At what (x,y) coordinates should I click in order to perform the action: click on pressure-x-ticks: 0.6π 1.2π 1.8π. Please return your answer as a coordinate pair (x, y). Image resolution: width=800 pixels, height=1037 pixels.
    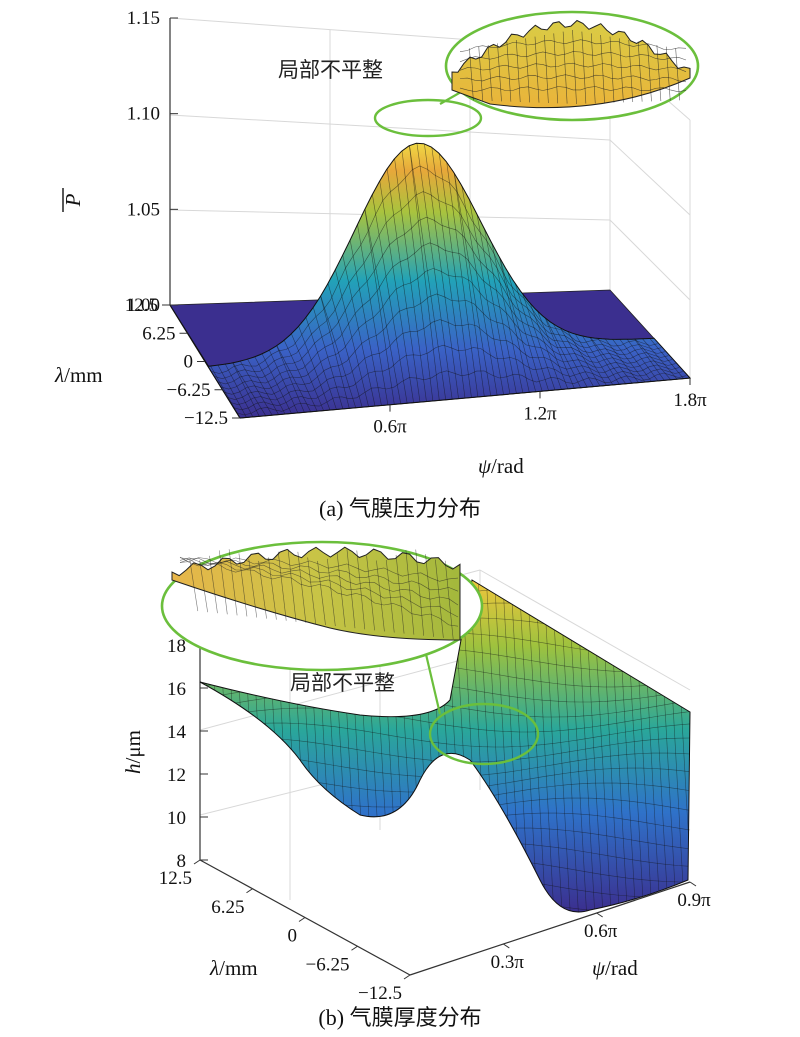
    Looking at the image, I should click on (540, 408).